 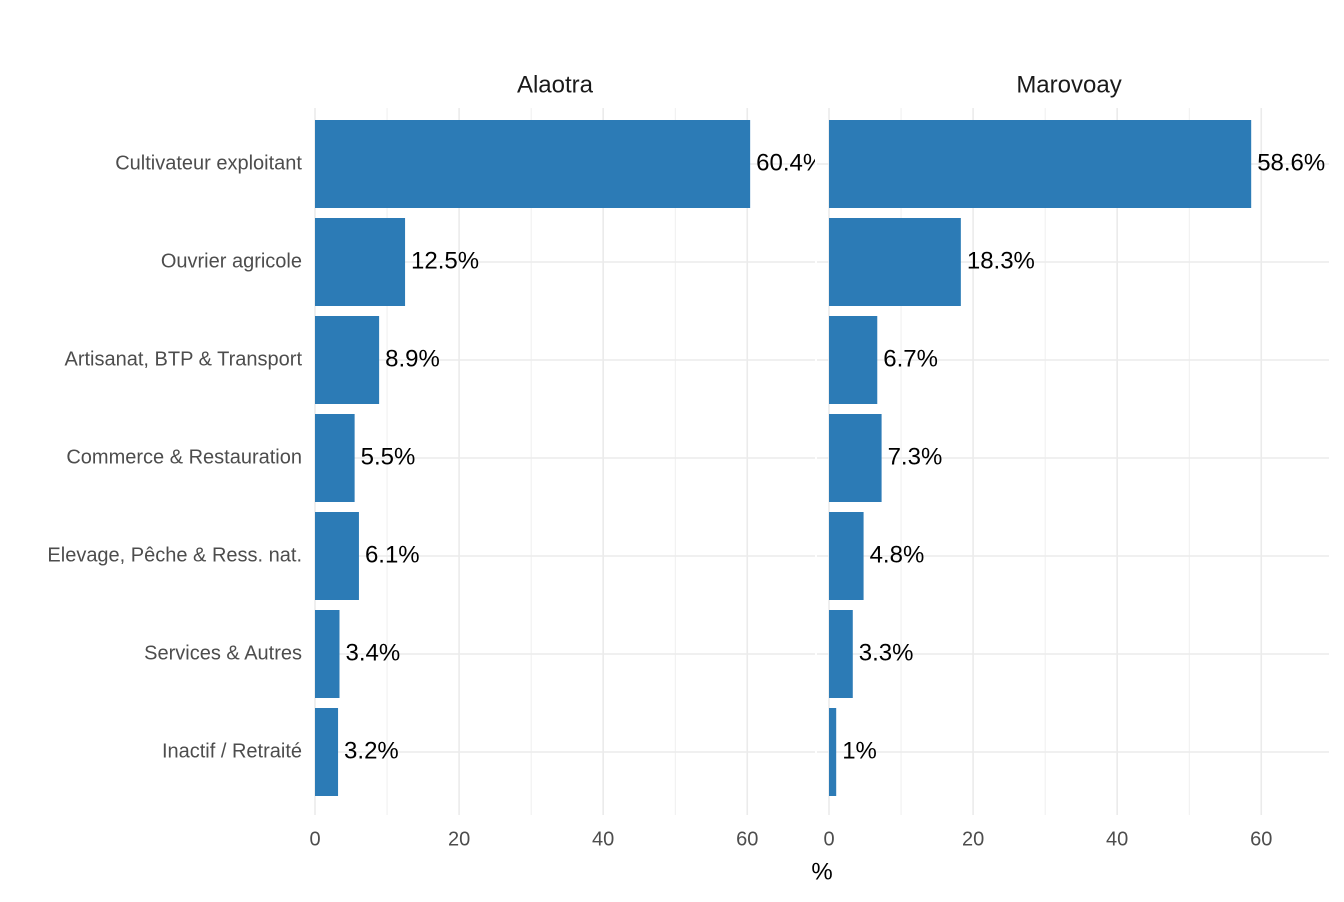 I want to click on value-label: 18.3%, so click(x=1001, y=260).